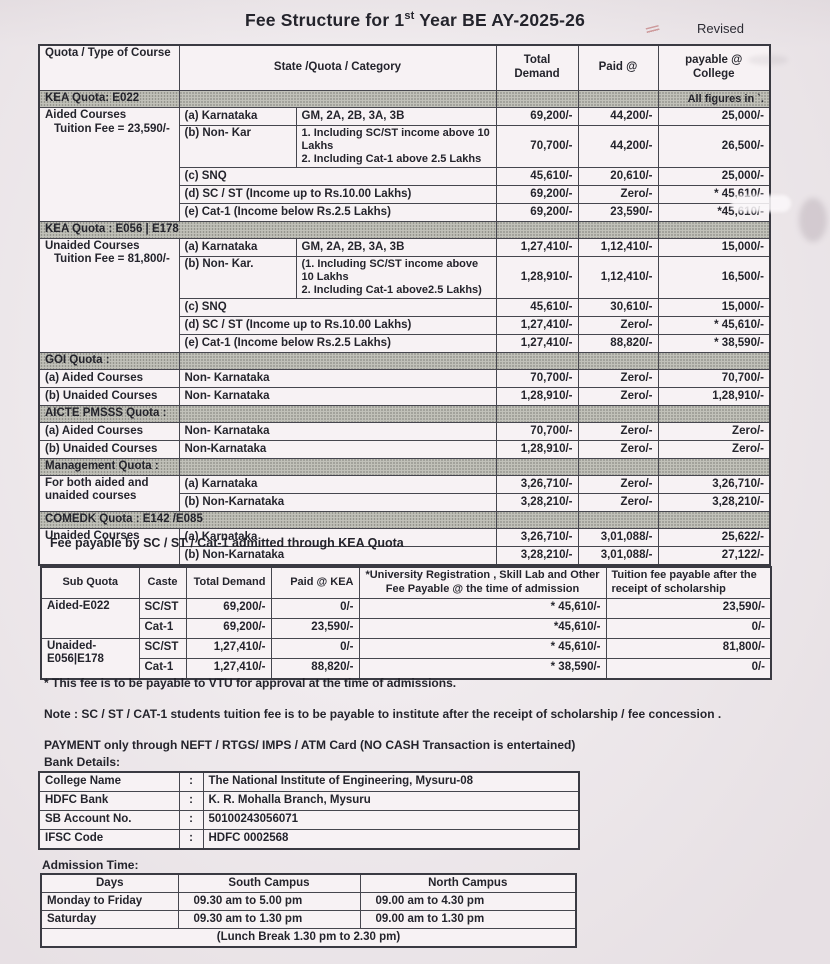 This screenshot has height=964, width=830. Describe the element at coordinates (468, 919) in the screenshot. I see `north-campus-hours: 09.00 am to 1.30 pm` at that location.